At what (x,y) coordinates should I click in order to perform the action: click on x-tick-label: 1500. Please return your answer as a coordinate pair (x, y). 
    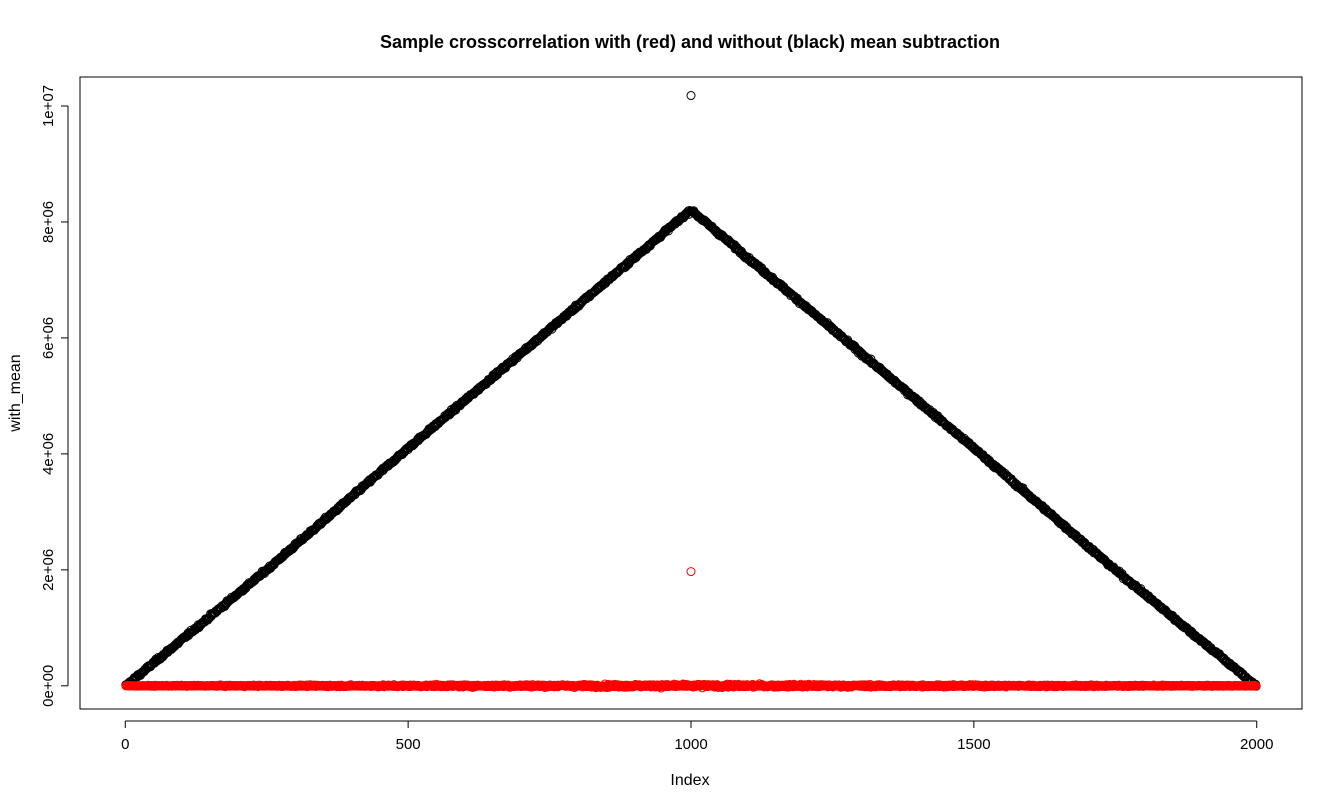
    Looking at the image, I should click on (973, 744).